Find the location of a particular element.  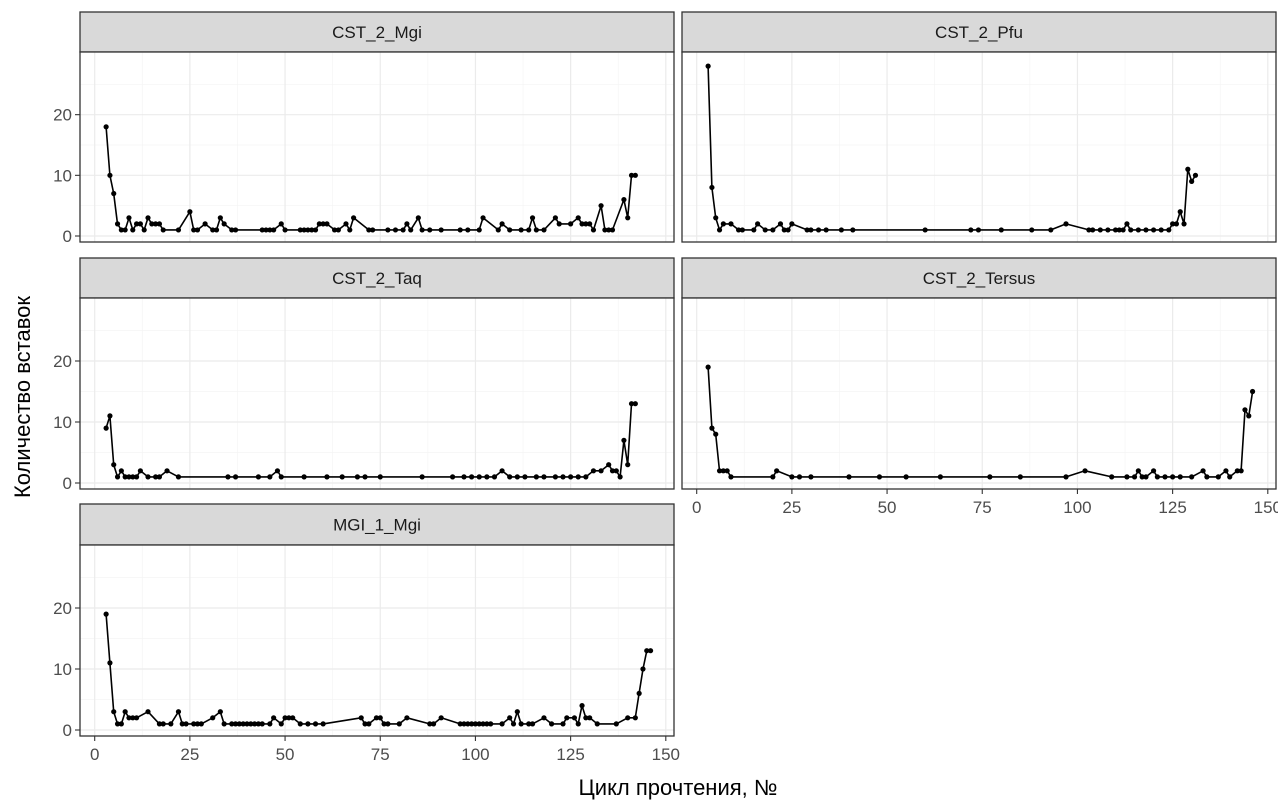

strip-background is located at coordinates (979, 32).